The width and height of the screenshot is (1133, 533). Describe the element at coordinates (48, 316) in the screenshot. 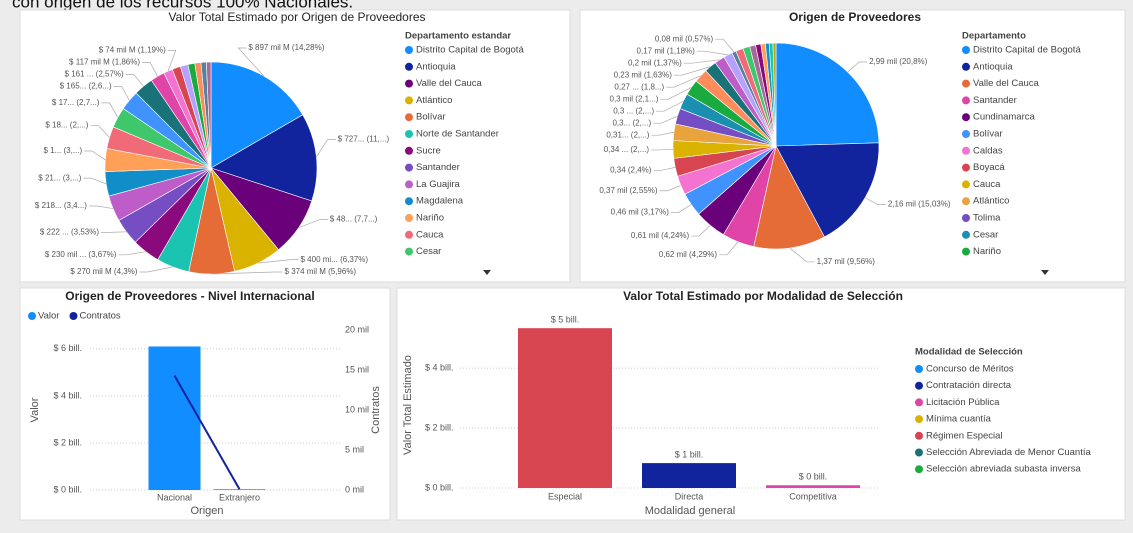

I see `legend-label: Valor` at that location.